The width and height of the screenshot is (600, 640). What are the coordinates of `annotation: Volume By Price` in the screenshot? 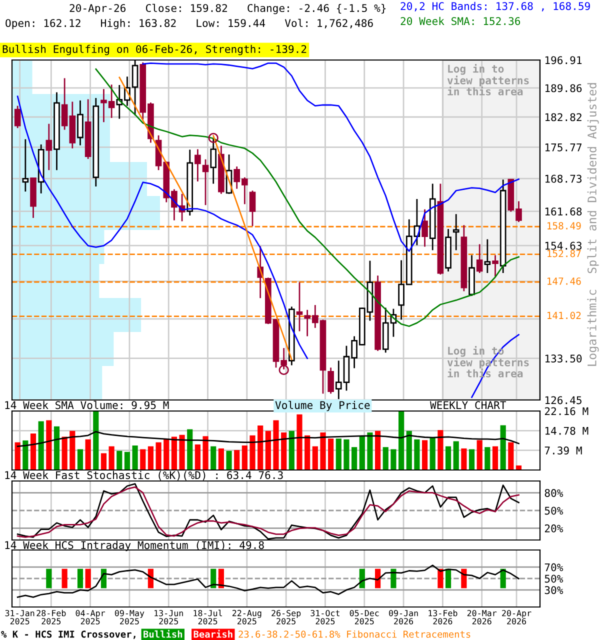 It's located at (322, 406).